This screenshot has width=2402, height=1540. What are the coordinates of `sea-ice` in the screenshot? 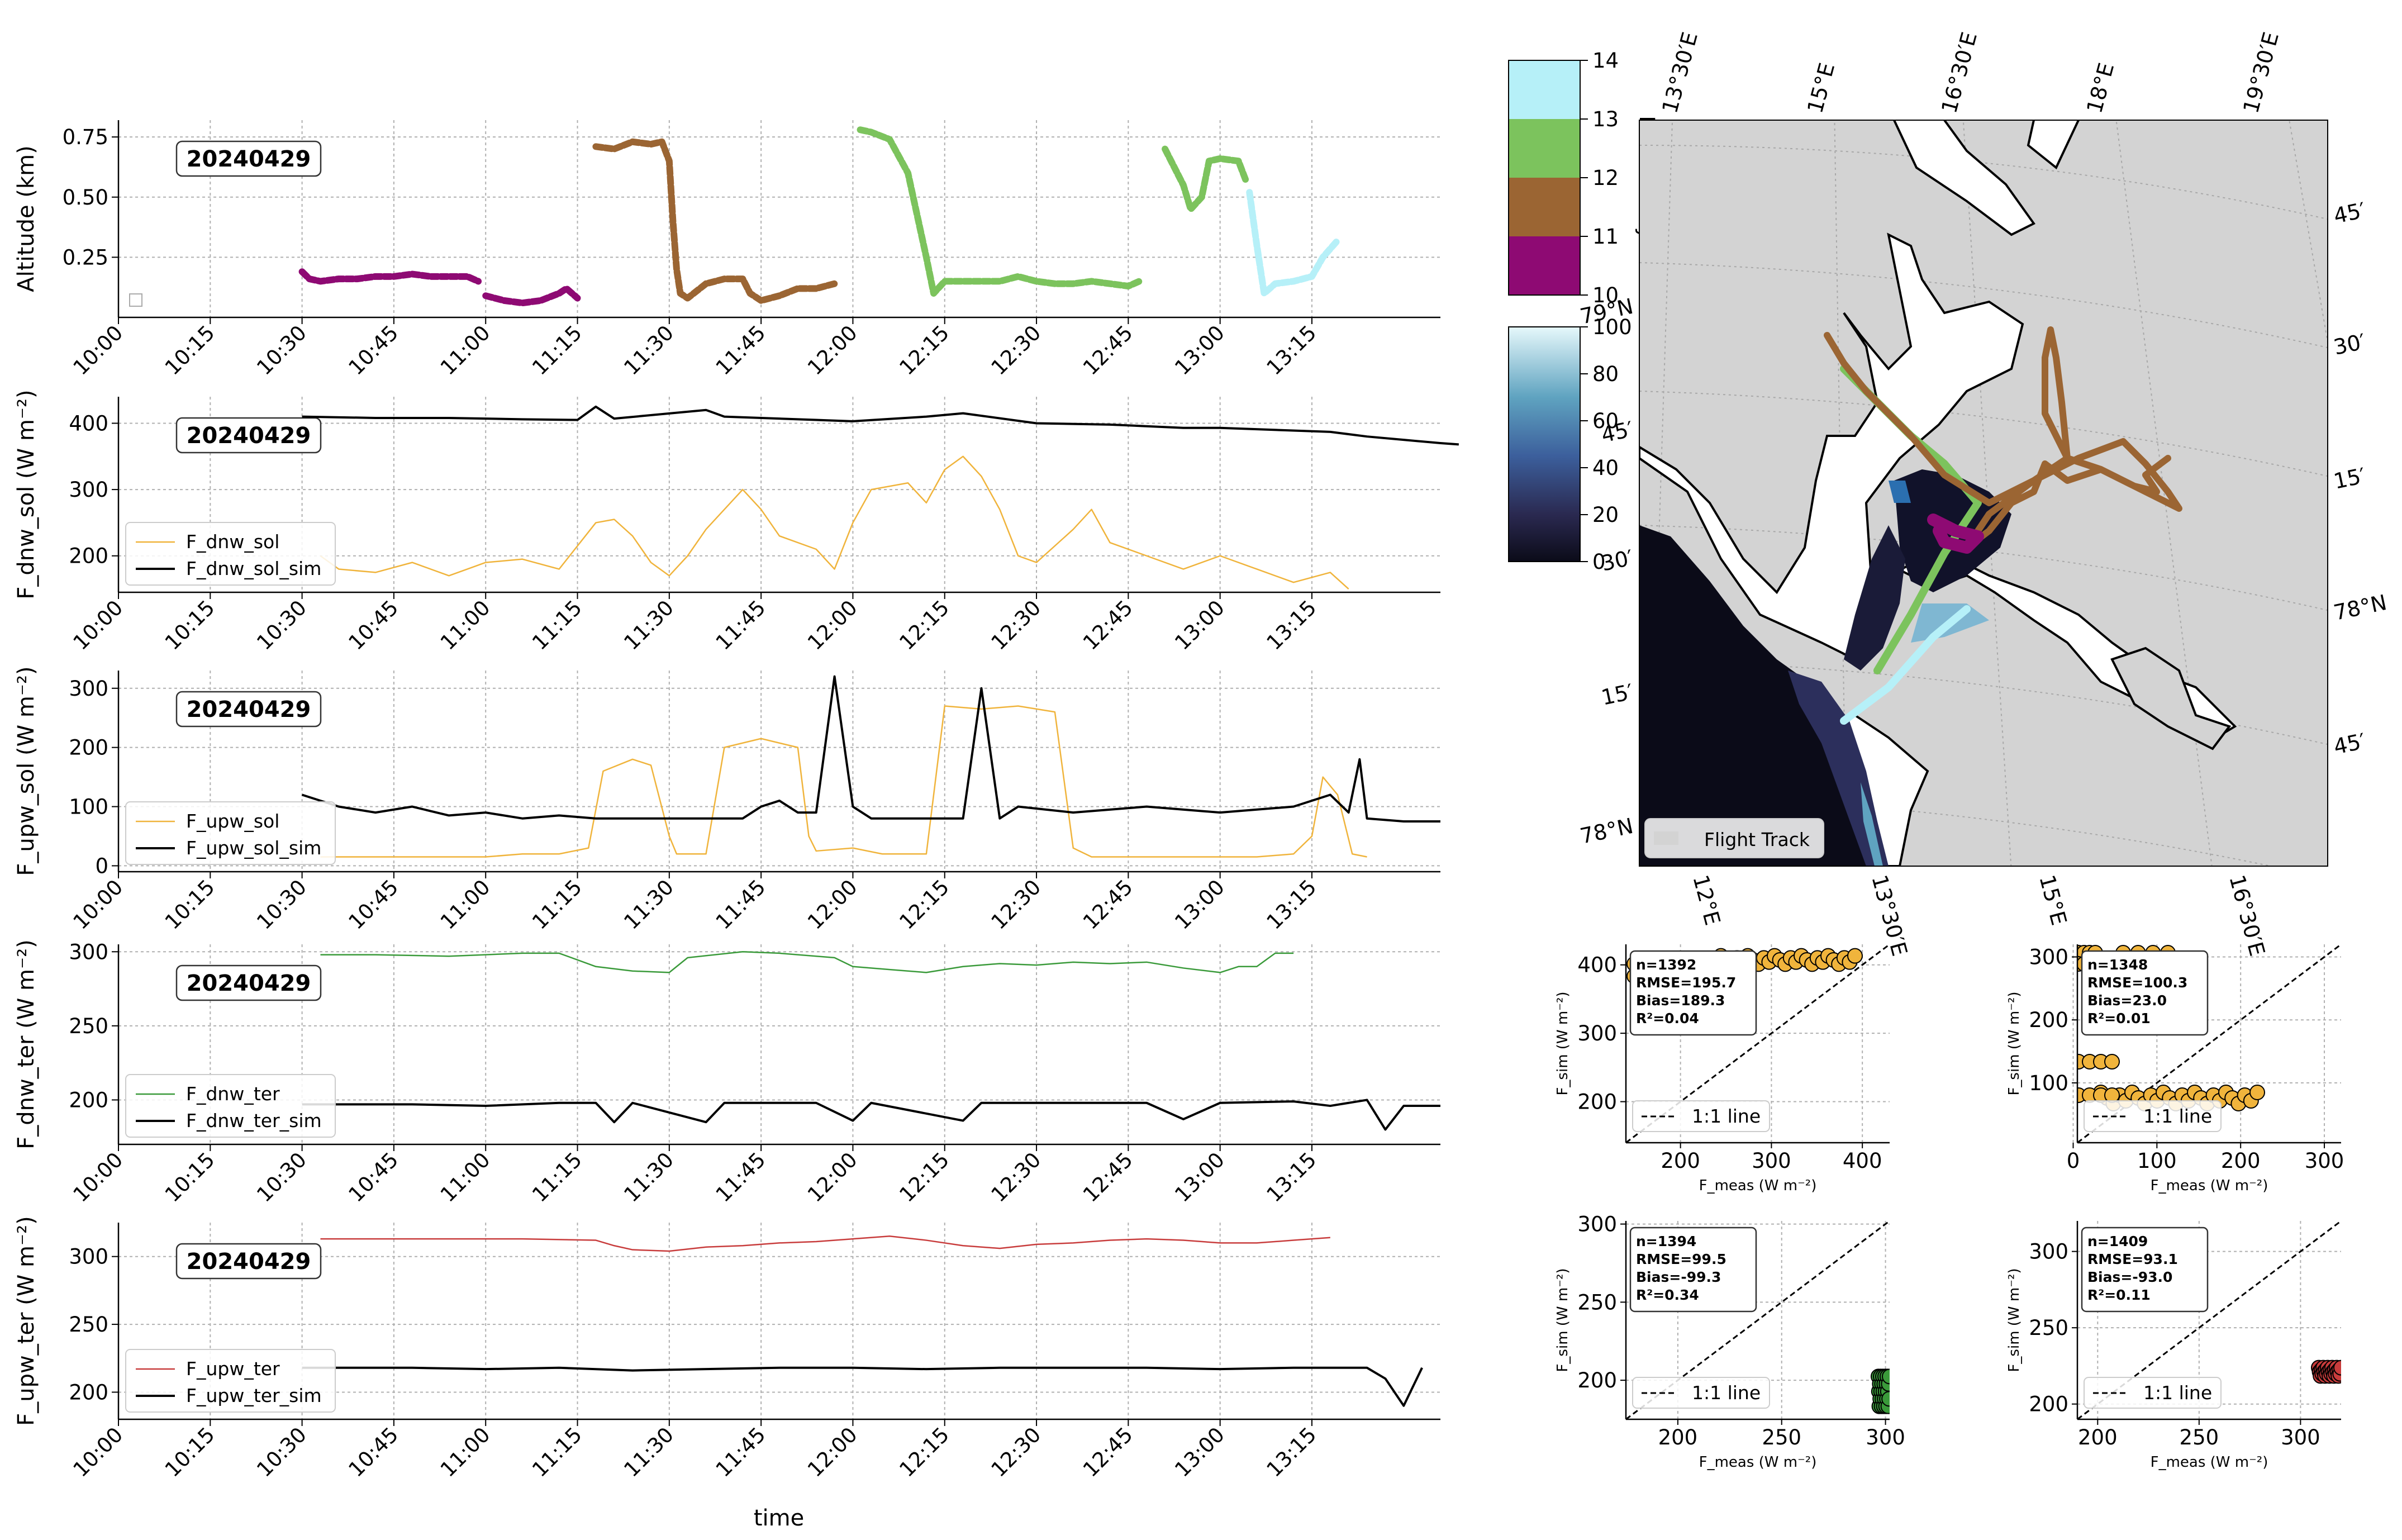 It's located at (1825, 668).